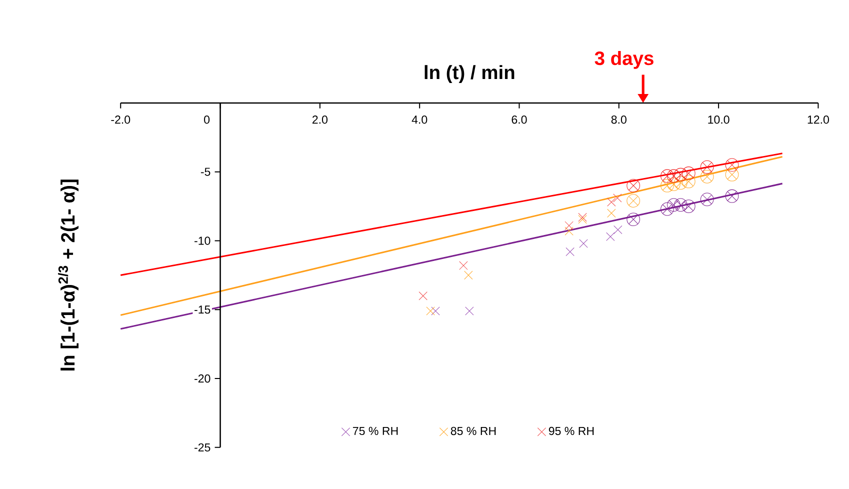 The height and width of the screenshot is (489, 849). Describe the element at coordinates (618, 120) in the screenshot. I see `x-tick-label: 8.0` at that location.